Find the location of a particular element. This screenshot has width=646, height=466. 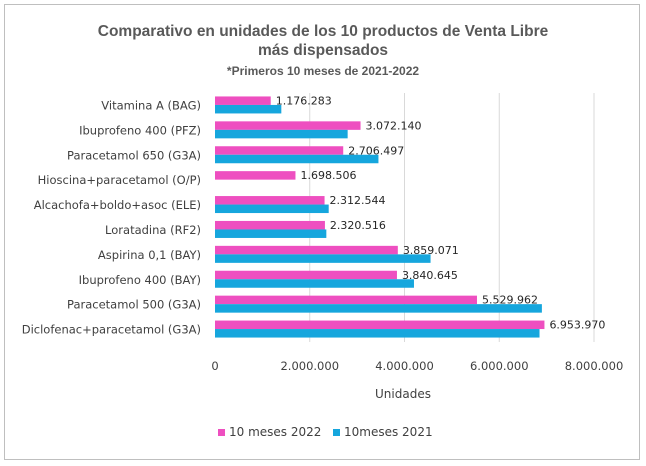

legend-label: 10 meses 2022 is located at coordinates (275, 432).